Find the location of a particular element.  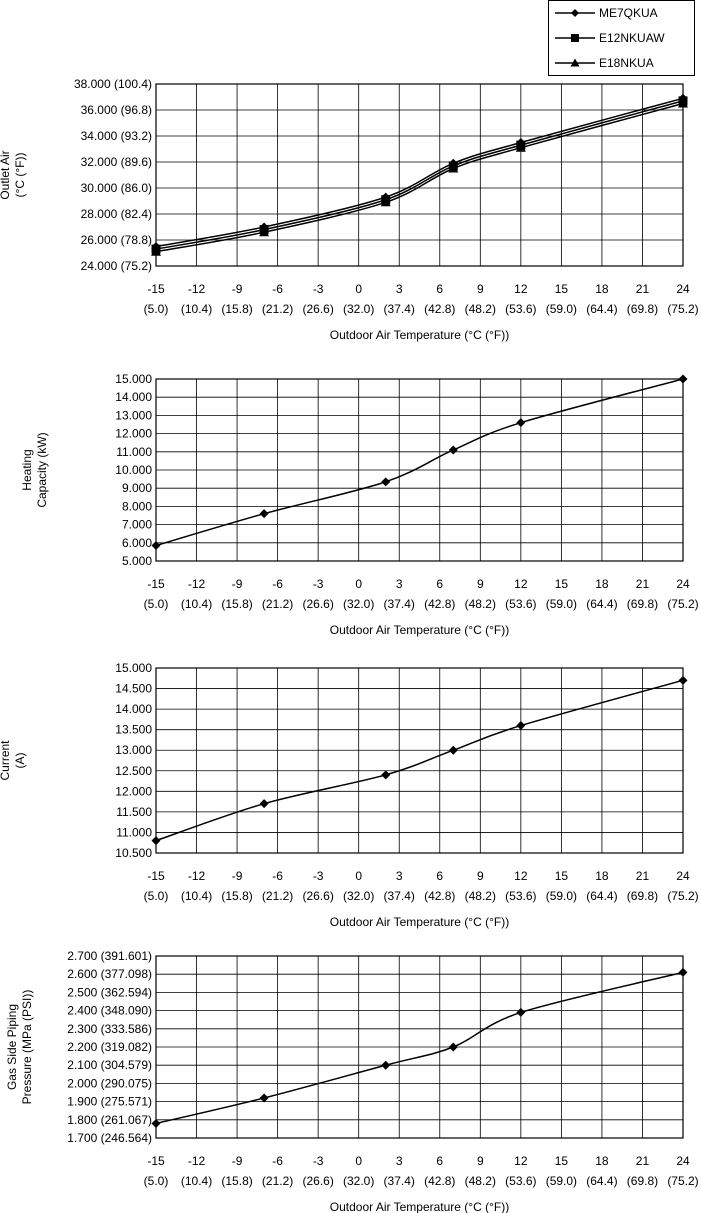

y-tick-label: 2.200 (319.082) is located at coordinates (109, 1047).